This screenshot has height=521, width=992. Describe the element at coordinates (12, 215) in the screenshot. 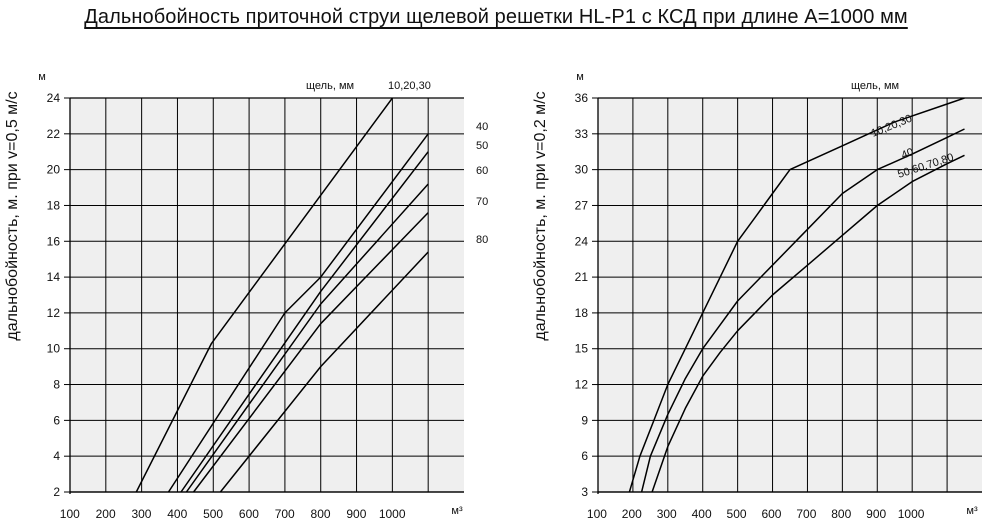

I see `y-axis-label: дальнобойность, м. при v=0,5 м/с` at that location.